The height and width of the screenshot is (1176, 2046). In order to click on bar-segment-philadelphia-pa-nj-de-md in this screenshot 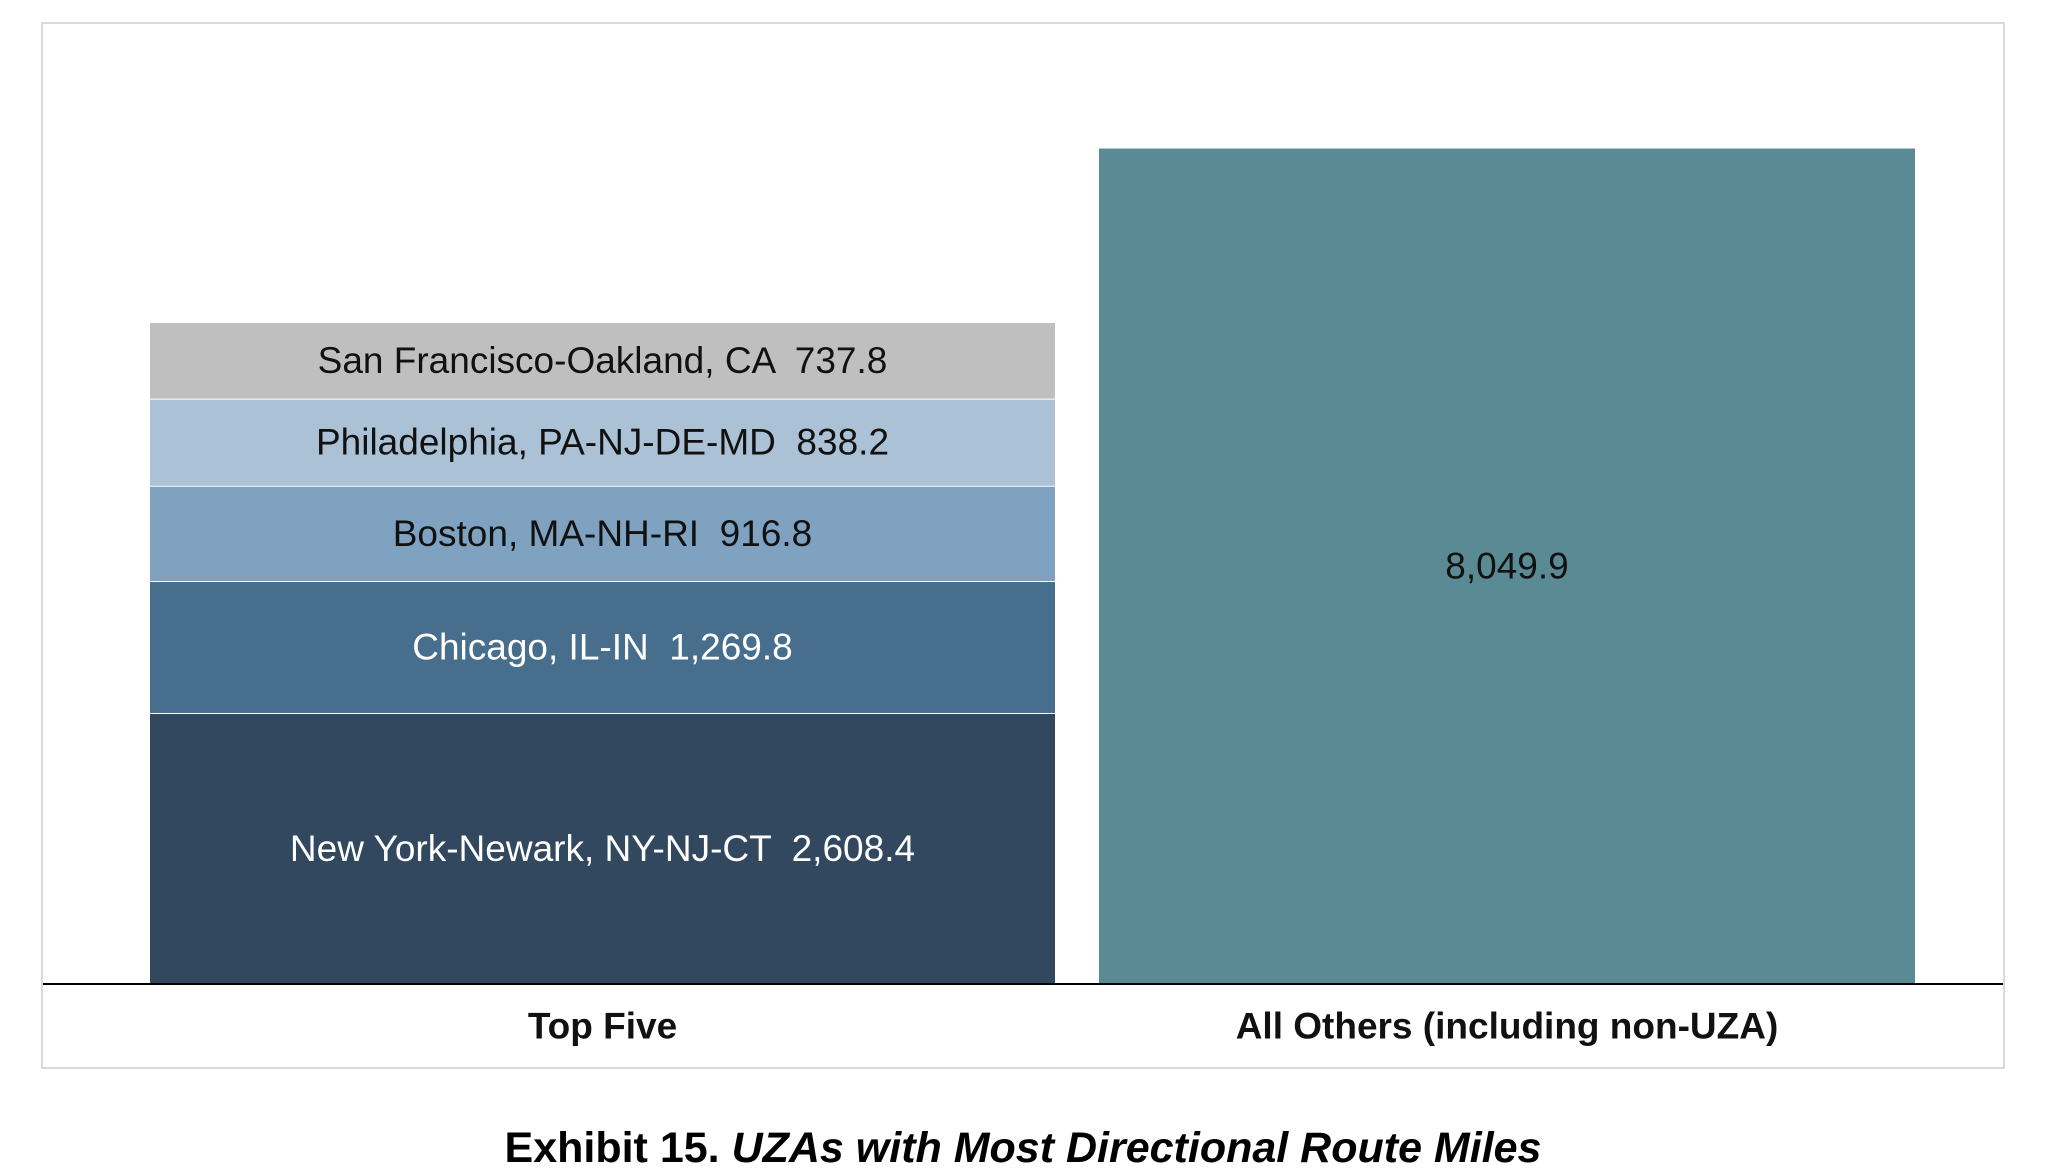, I will do `click(602, 442)`.